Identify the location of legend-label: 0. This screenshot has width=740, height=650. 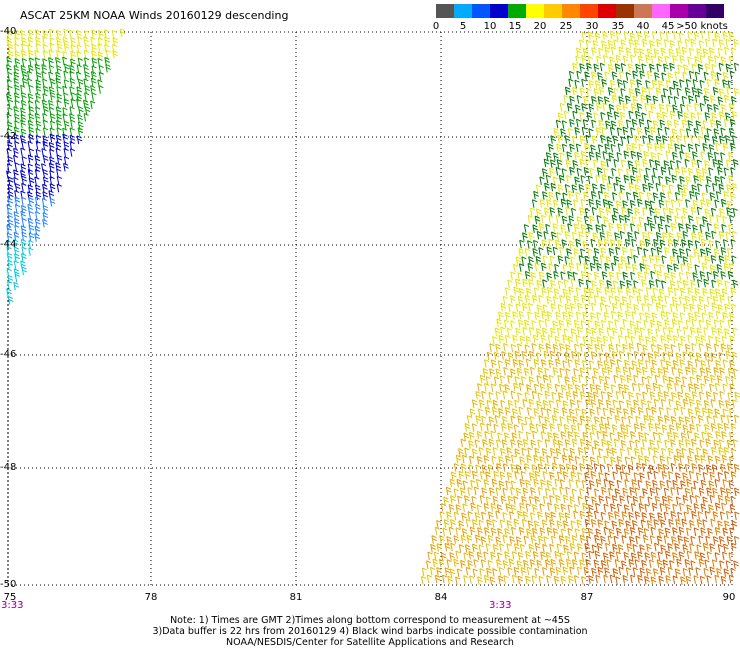
(436, 26).